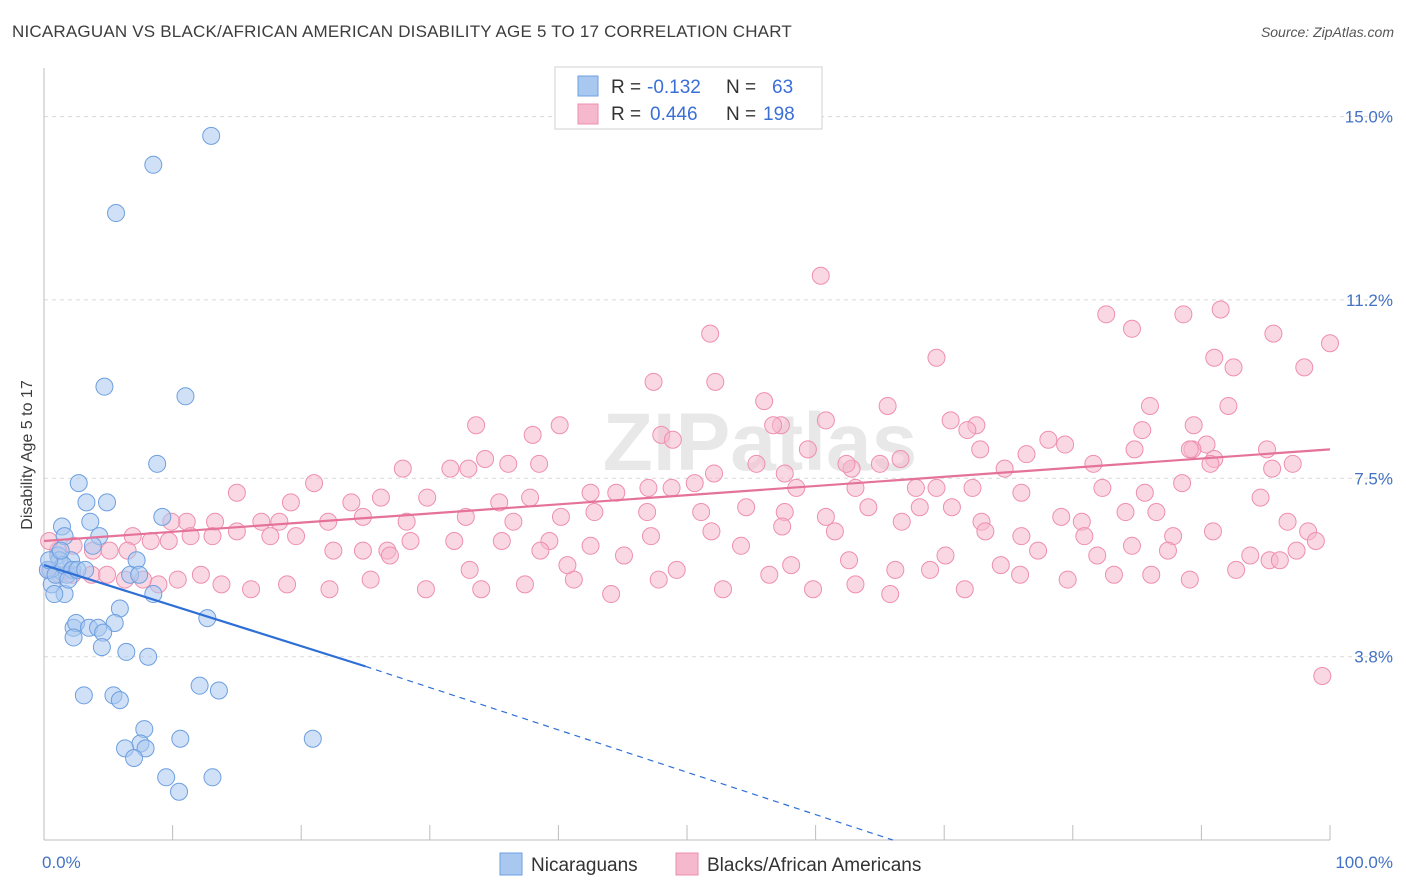 The height and width of the screenshot is (892, 1406). What do you see at coordinates (1369, 117) in the screenshot?
I see `y-tick-label: 15.0%` at bounding box center [1369, 117].